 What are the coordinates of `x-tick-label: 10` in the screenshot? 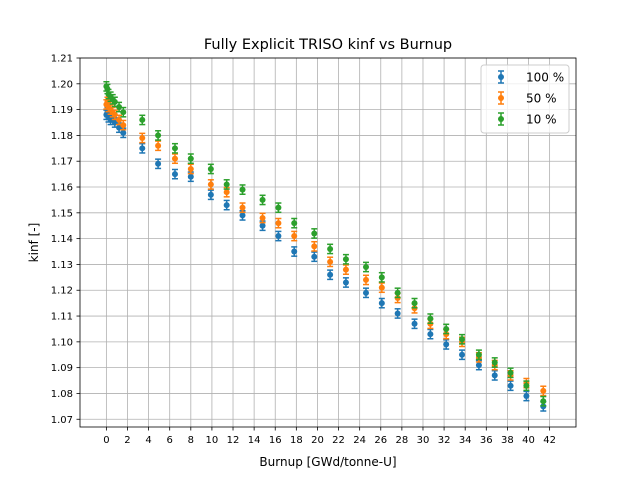 It's located at (212, 440).